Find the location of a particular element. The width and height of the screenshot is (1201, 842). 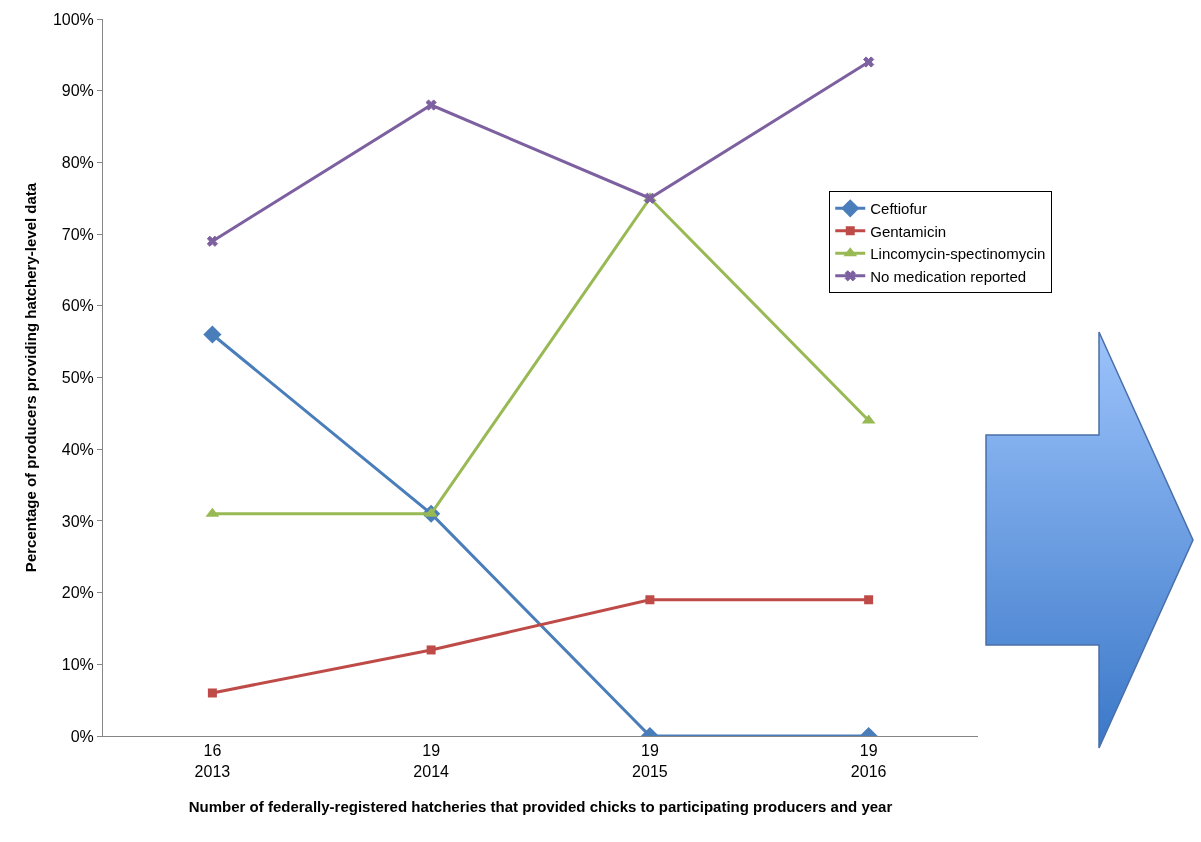

y-tick-label: 10% is located at coordinates (77, 664).